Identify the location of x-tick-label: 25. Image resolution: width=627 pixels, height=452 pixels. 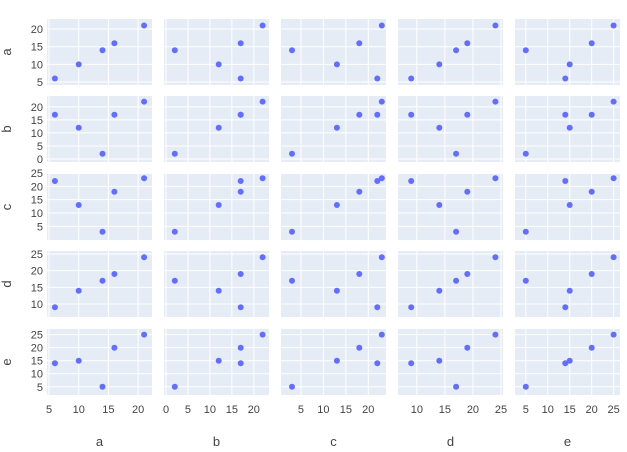
(613, 410).